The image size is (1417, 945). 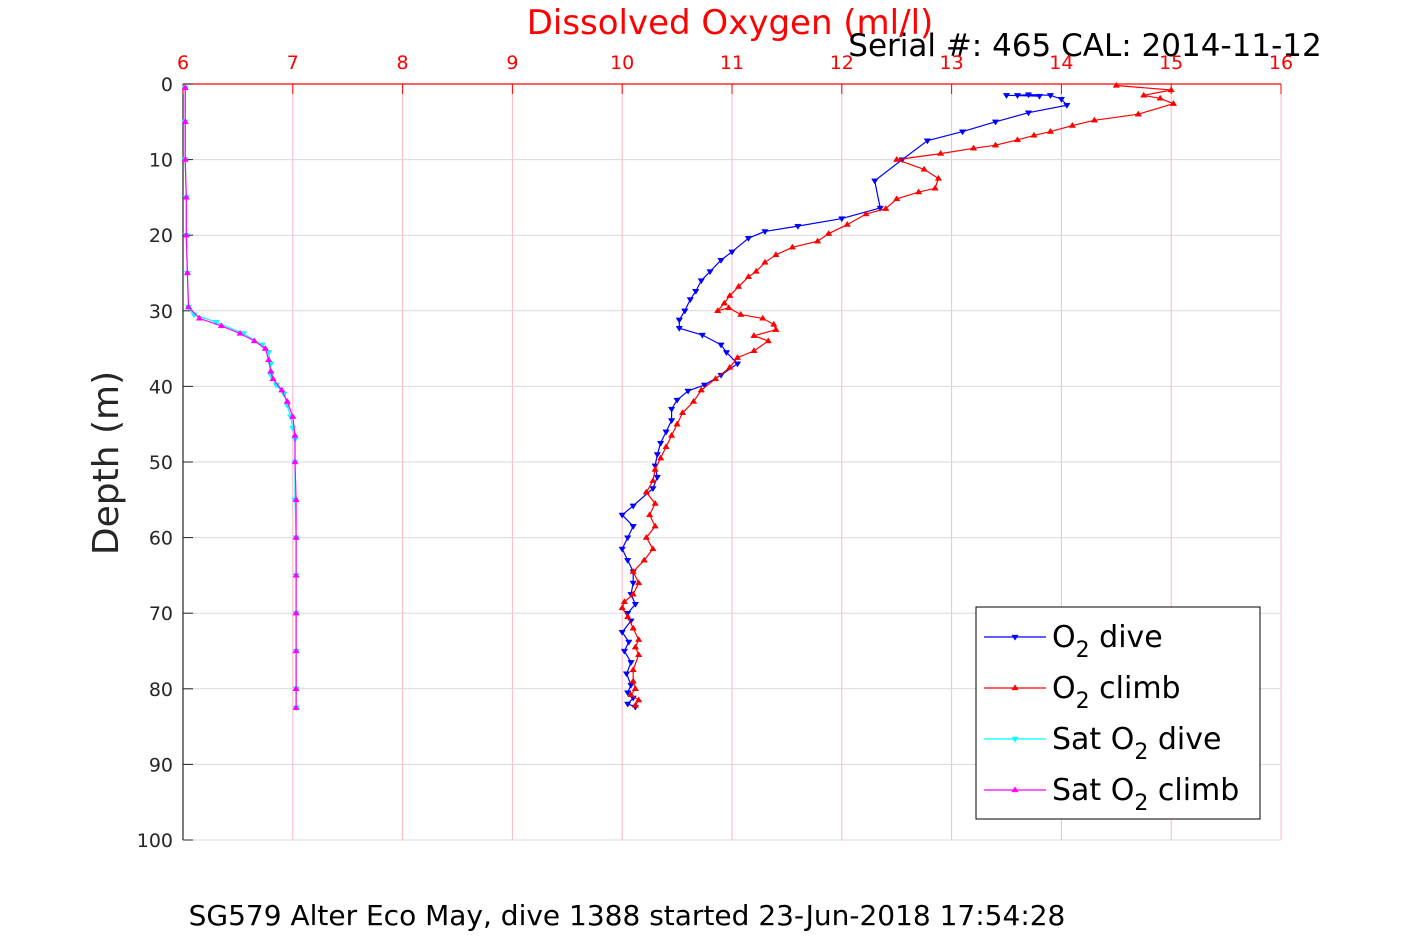 I want to click on y-tick-label: 80, so click(x=161, y=690).